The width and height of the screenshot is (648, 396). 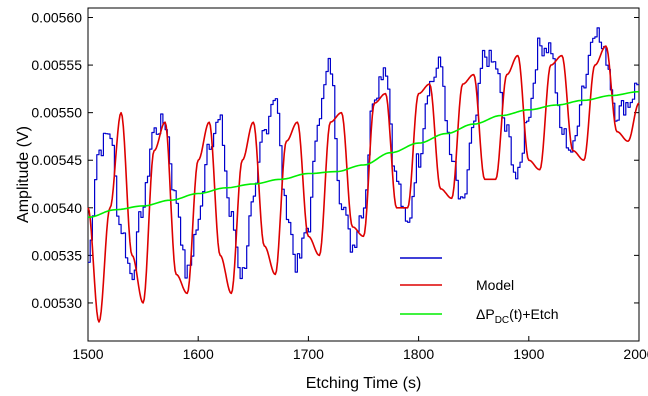 I want to click on legend-label-2-tail: (t)+Etch, so click(x=533, y=314).